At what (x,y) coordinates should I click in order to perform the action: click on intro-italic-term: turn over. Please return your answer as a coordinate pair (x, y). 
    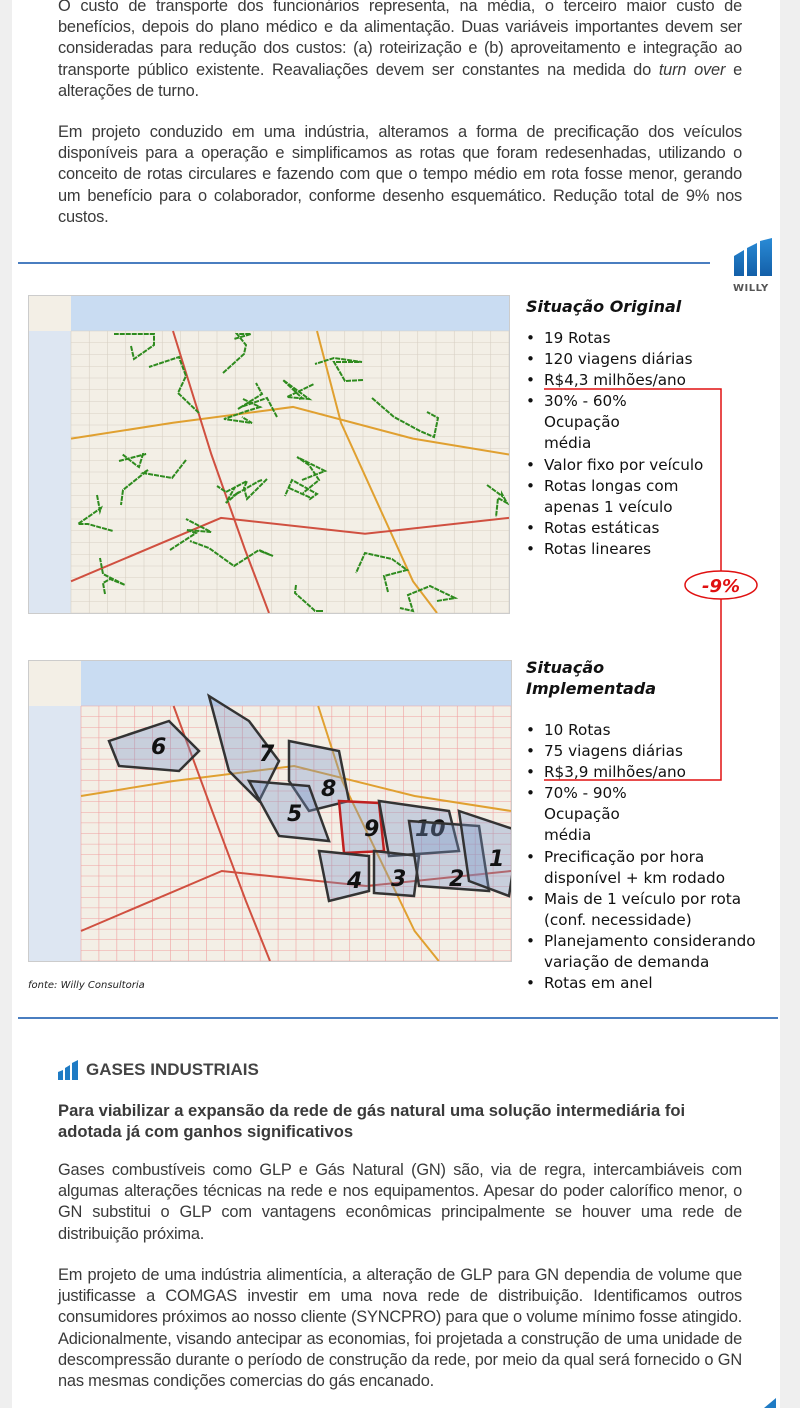
    Looking at the image, I should click on (692, 69).